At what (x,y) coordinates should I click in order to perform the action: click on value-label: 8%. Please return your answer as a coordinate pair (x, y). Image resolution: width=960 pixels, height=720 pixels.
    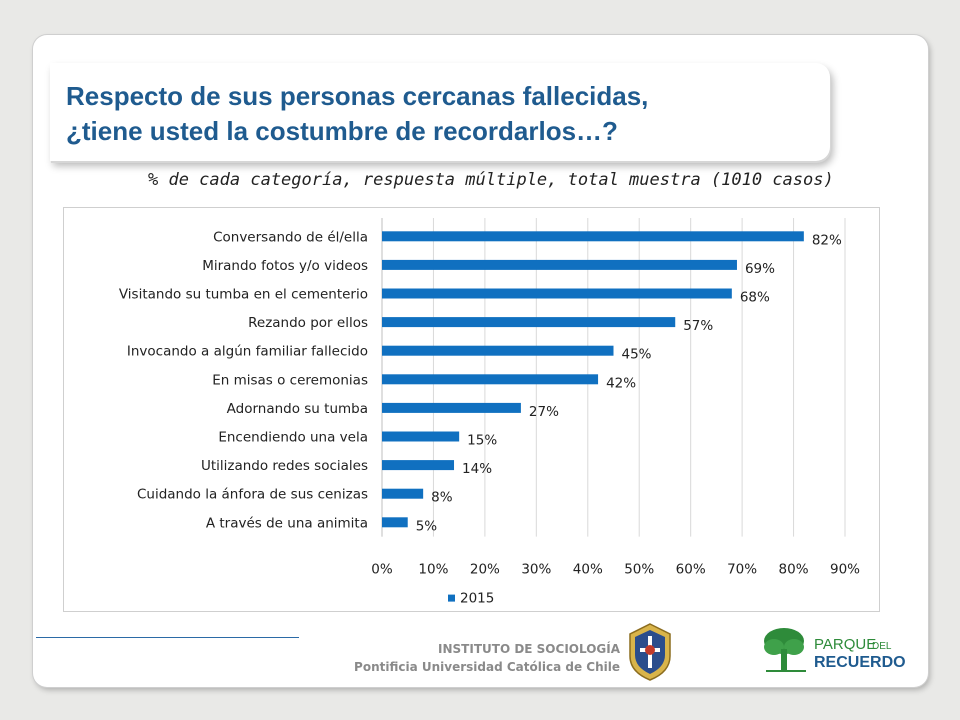
    Looking at the image, I should click on (442, 498).